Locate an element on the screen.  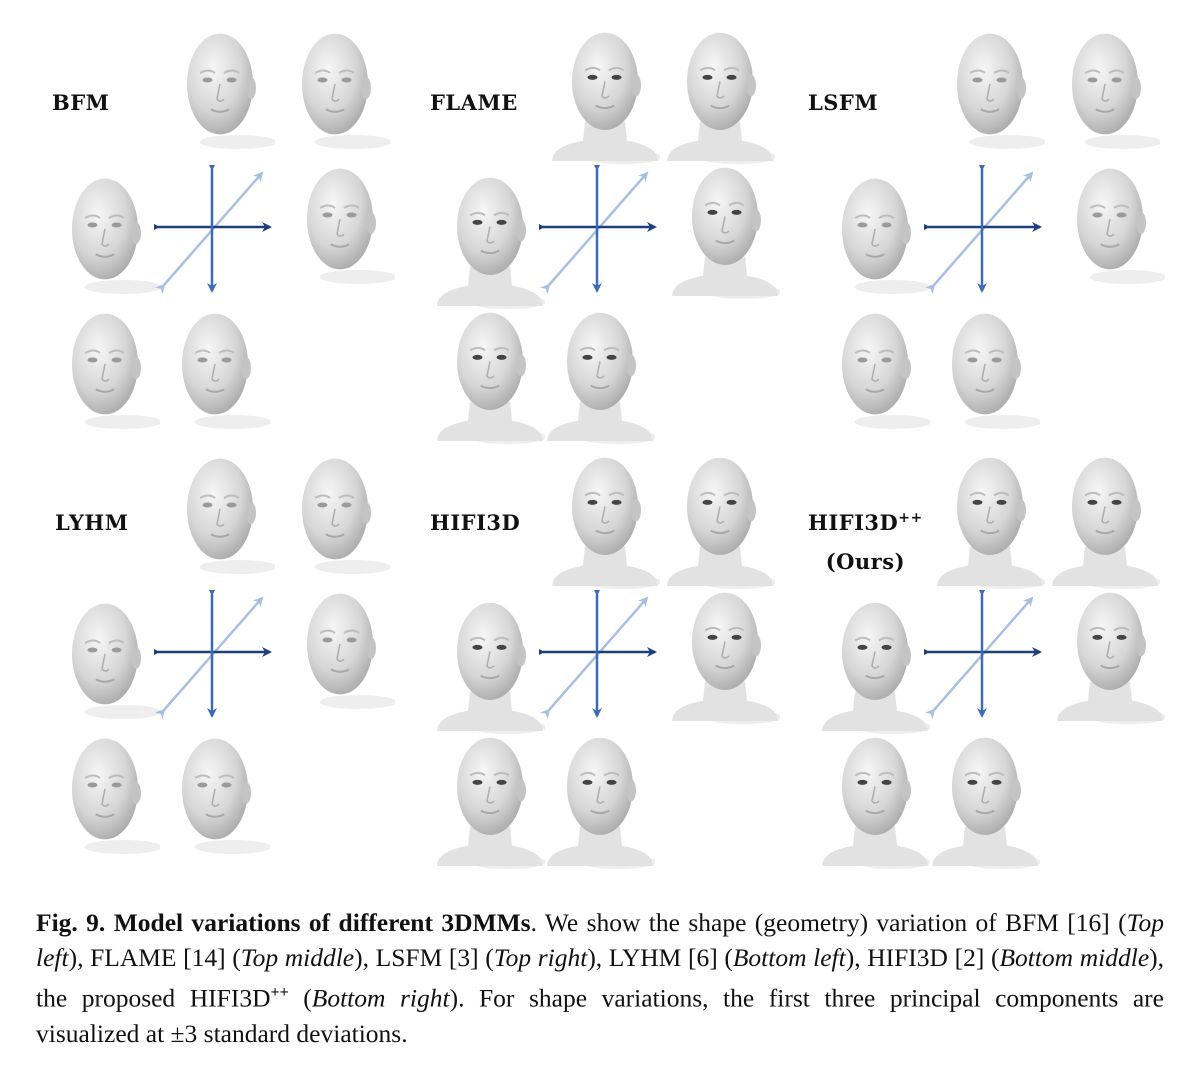
caption-italic-2: Top middle is located at coordinates (297, 957).